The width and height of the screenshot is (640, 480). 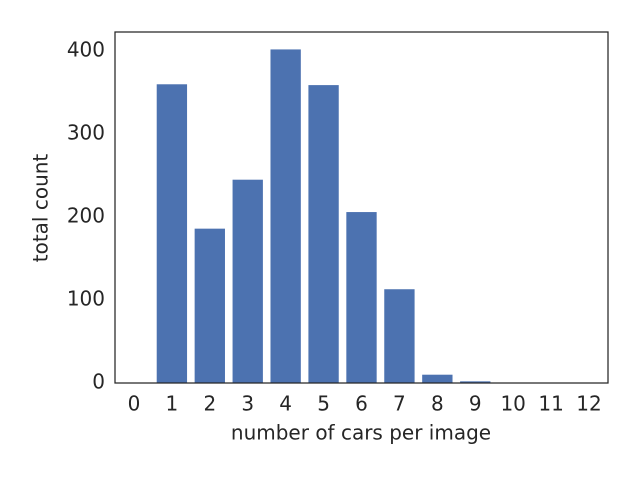 What do you see at coordinates (588, 404) in the screenshot?
I see `x-tick-label: 12` at bounding box center [588, 404].